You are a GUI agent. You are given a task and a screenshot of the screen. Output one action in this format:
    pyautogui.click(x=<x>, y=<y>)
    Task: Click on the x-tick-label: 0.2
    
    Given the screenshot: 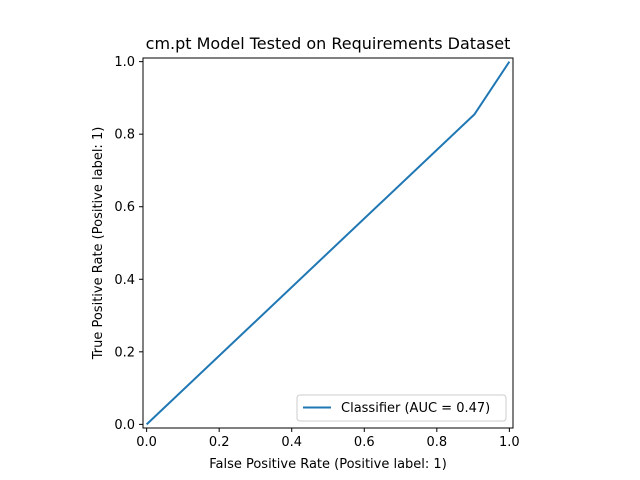 What is the action you would take?
    pyautogui.click(x=219, y=442)
    